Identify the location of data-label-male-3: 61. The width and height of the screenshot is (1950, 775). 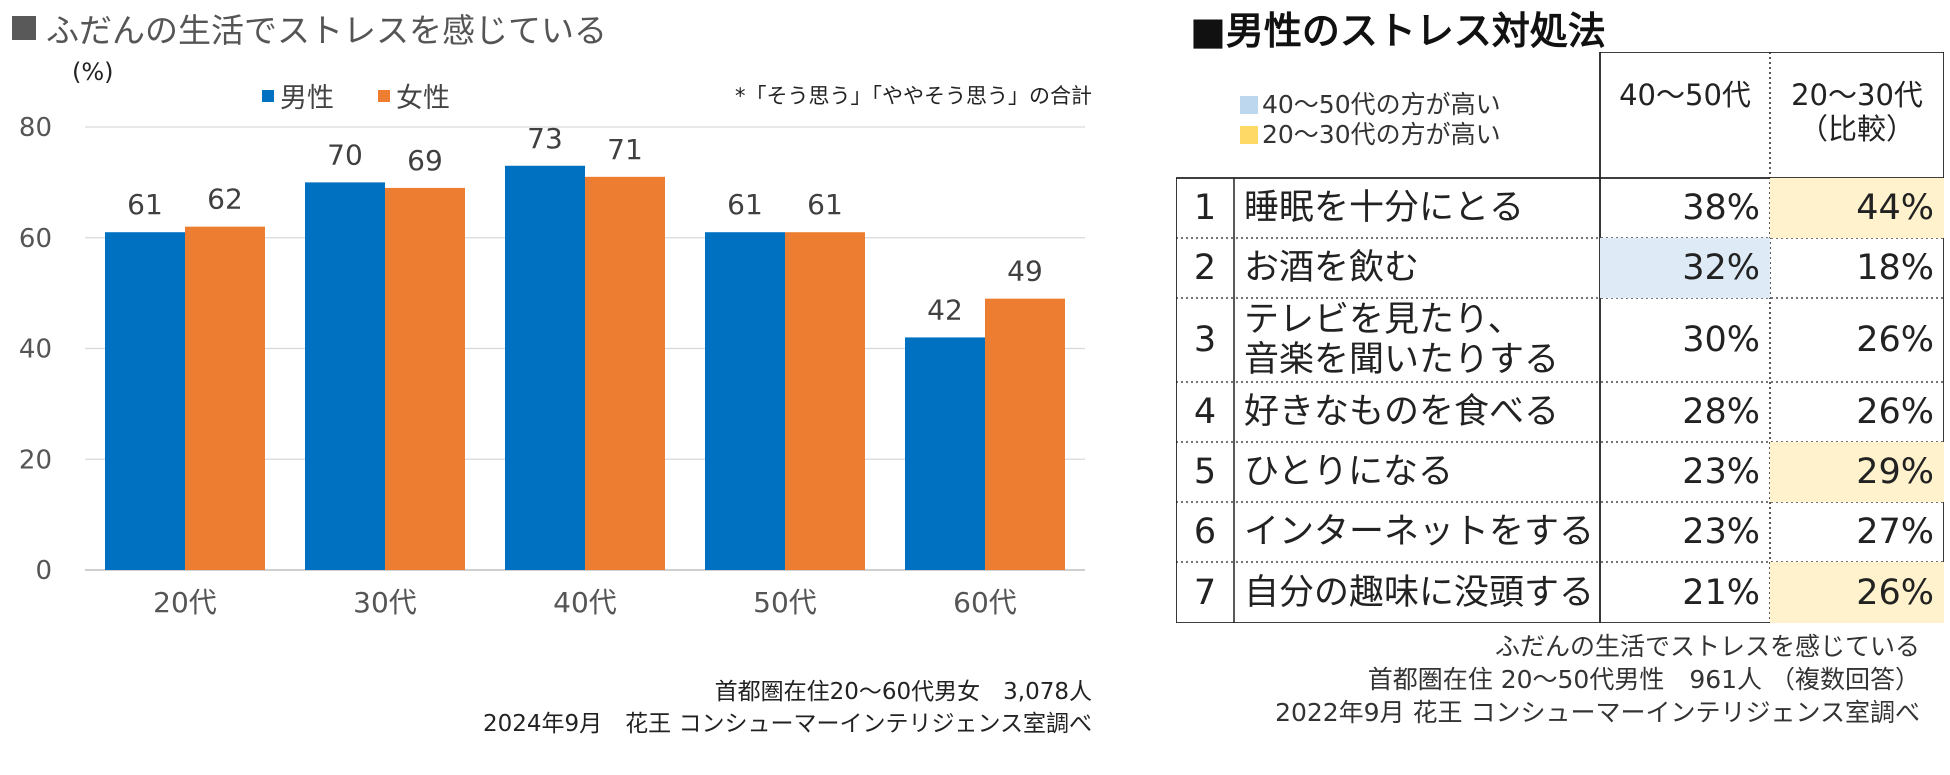
(745, 204).